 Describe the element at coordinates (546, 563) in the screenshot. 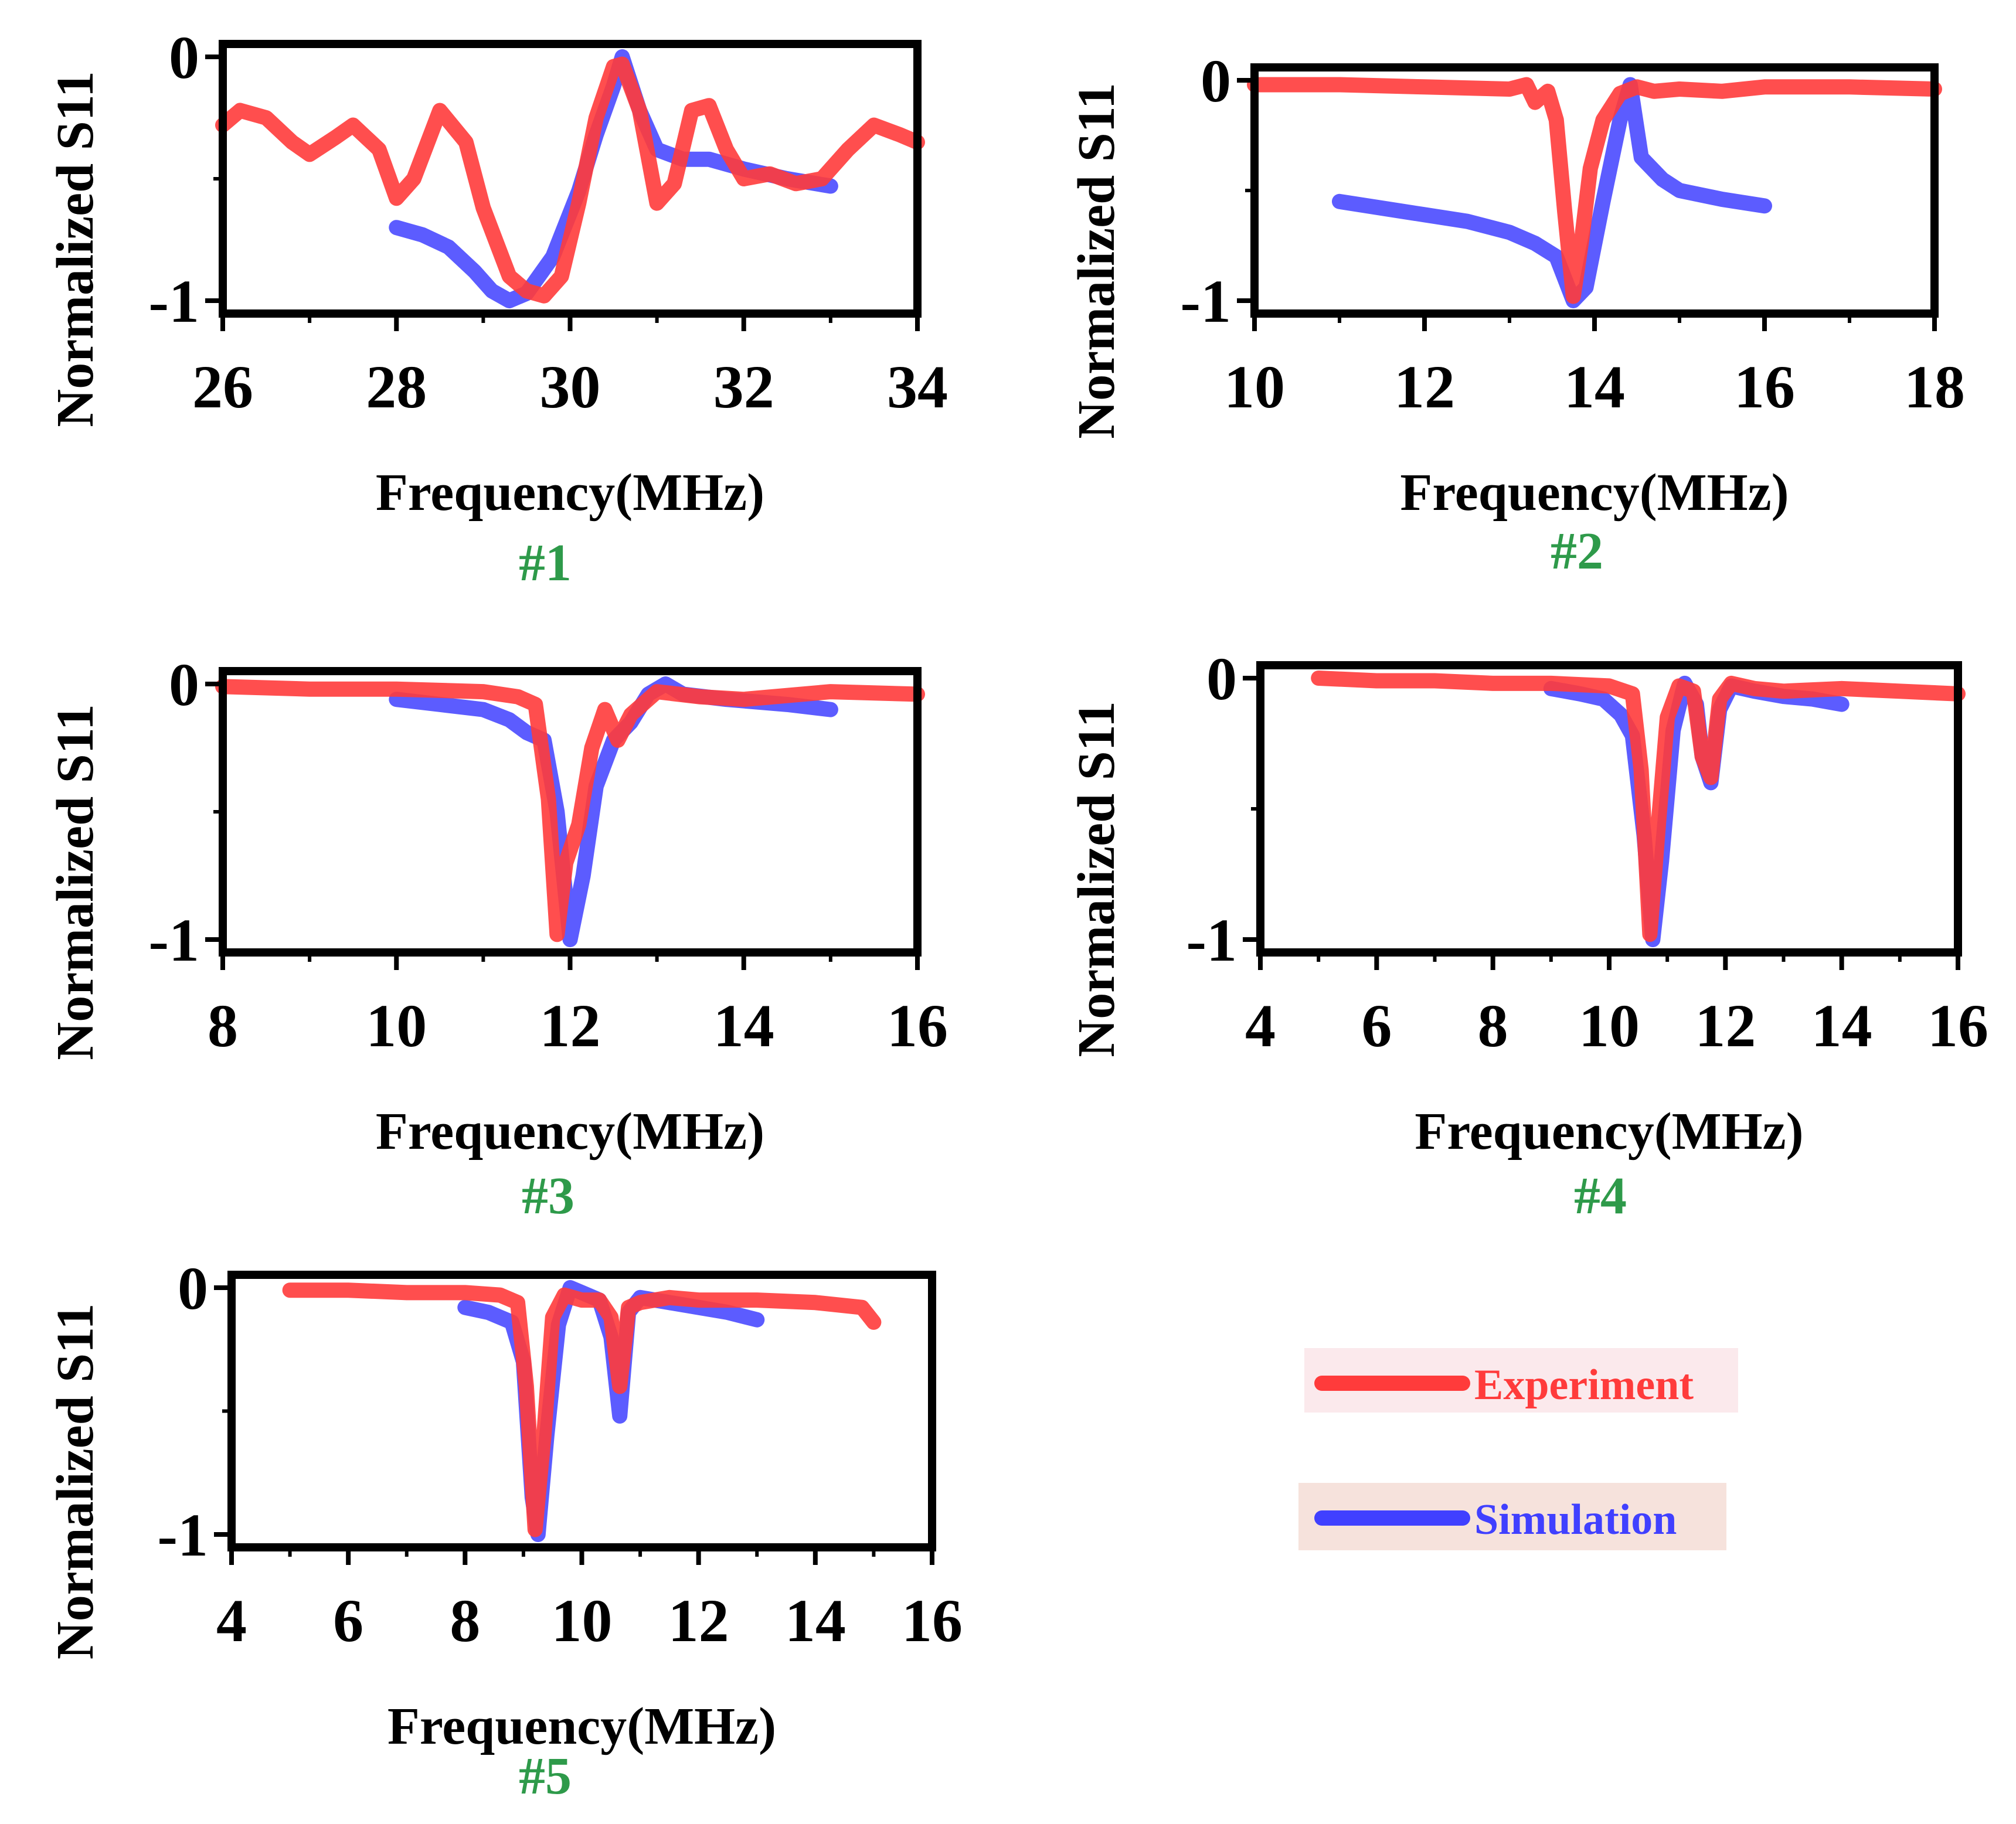

I see `panel-label: #1` at that location.